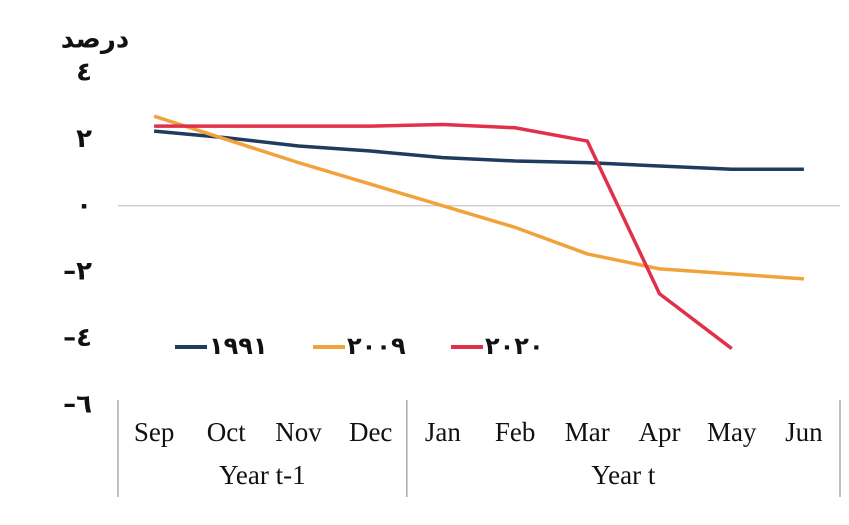 The height and width of the screenshot is (525, 849). I want to click on y-axis-label: درصد, so click(95, 40).